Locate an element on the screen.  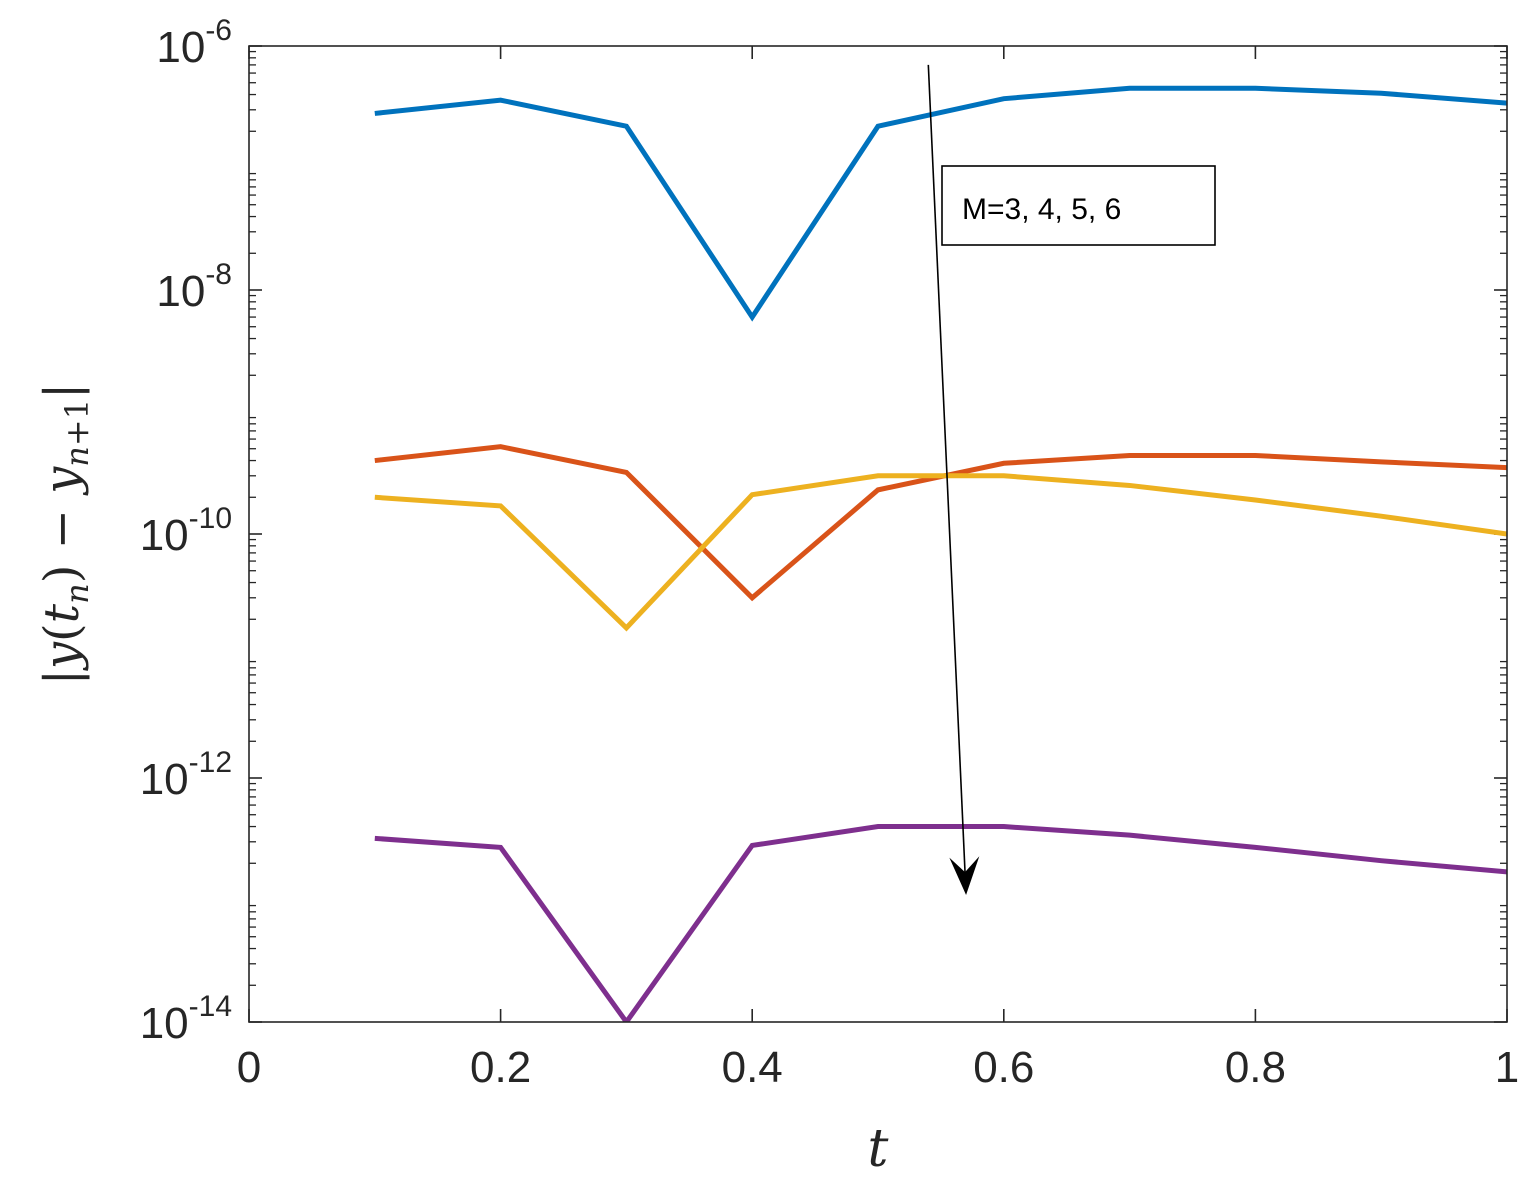
y-tick-label: 10⁻⁶ is located at coordinates (194, 43).